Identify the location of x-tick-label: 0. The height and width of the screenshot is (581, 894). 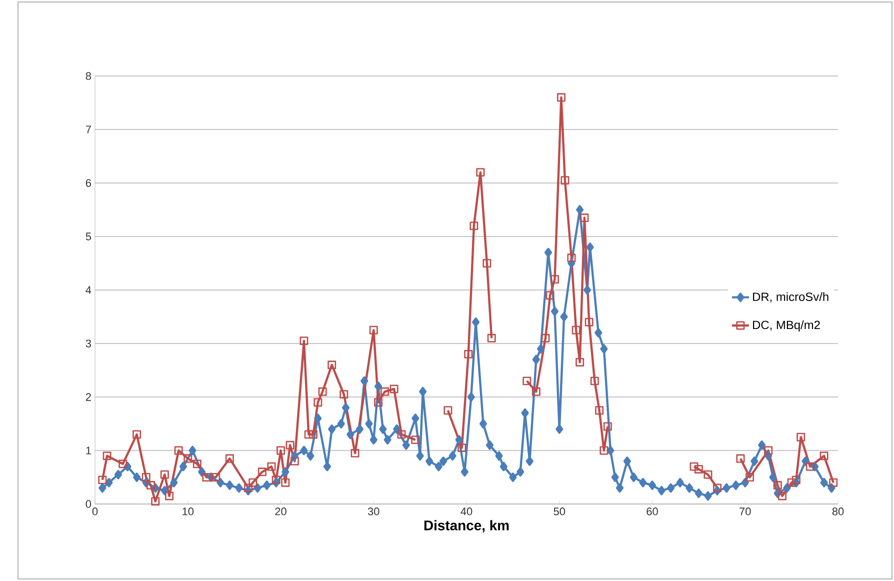
(95, 512).